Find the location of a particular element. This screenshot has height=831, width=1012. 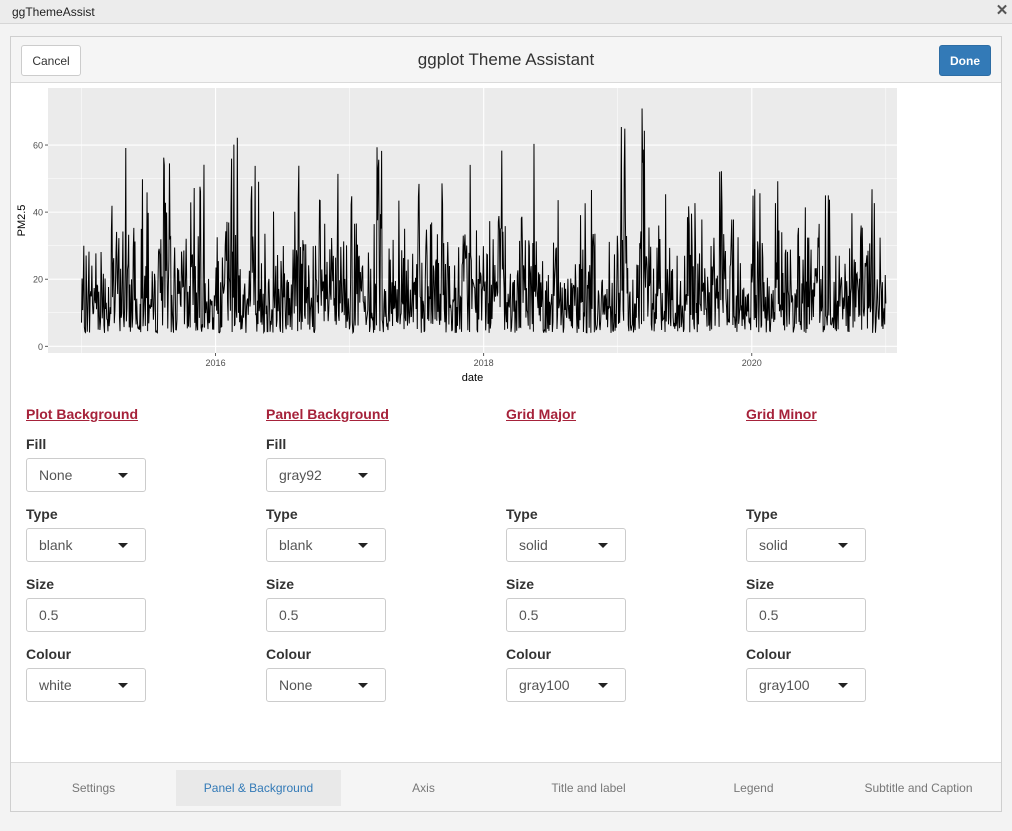

panel-bg-fill-label: Fill is located at coordinates (276, 444).